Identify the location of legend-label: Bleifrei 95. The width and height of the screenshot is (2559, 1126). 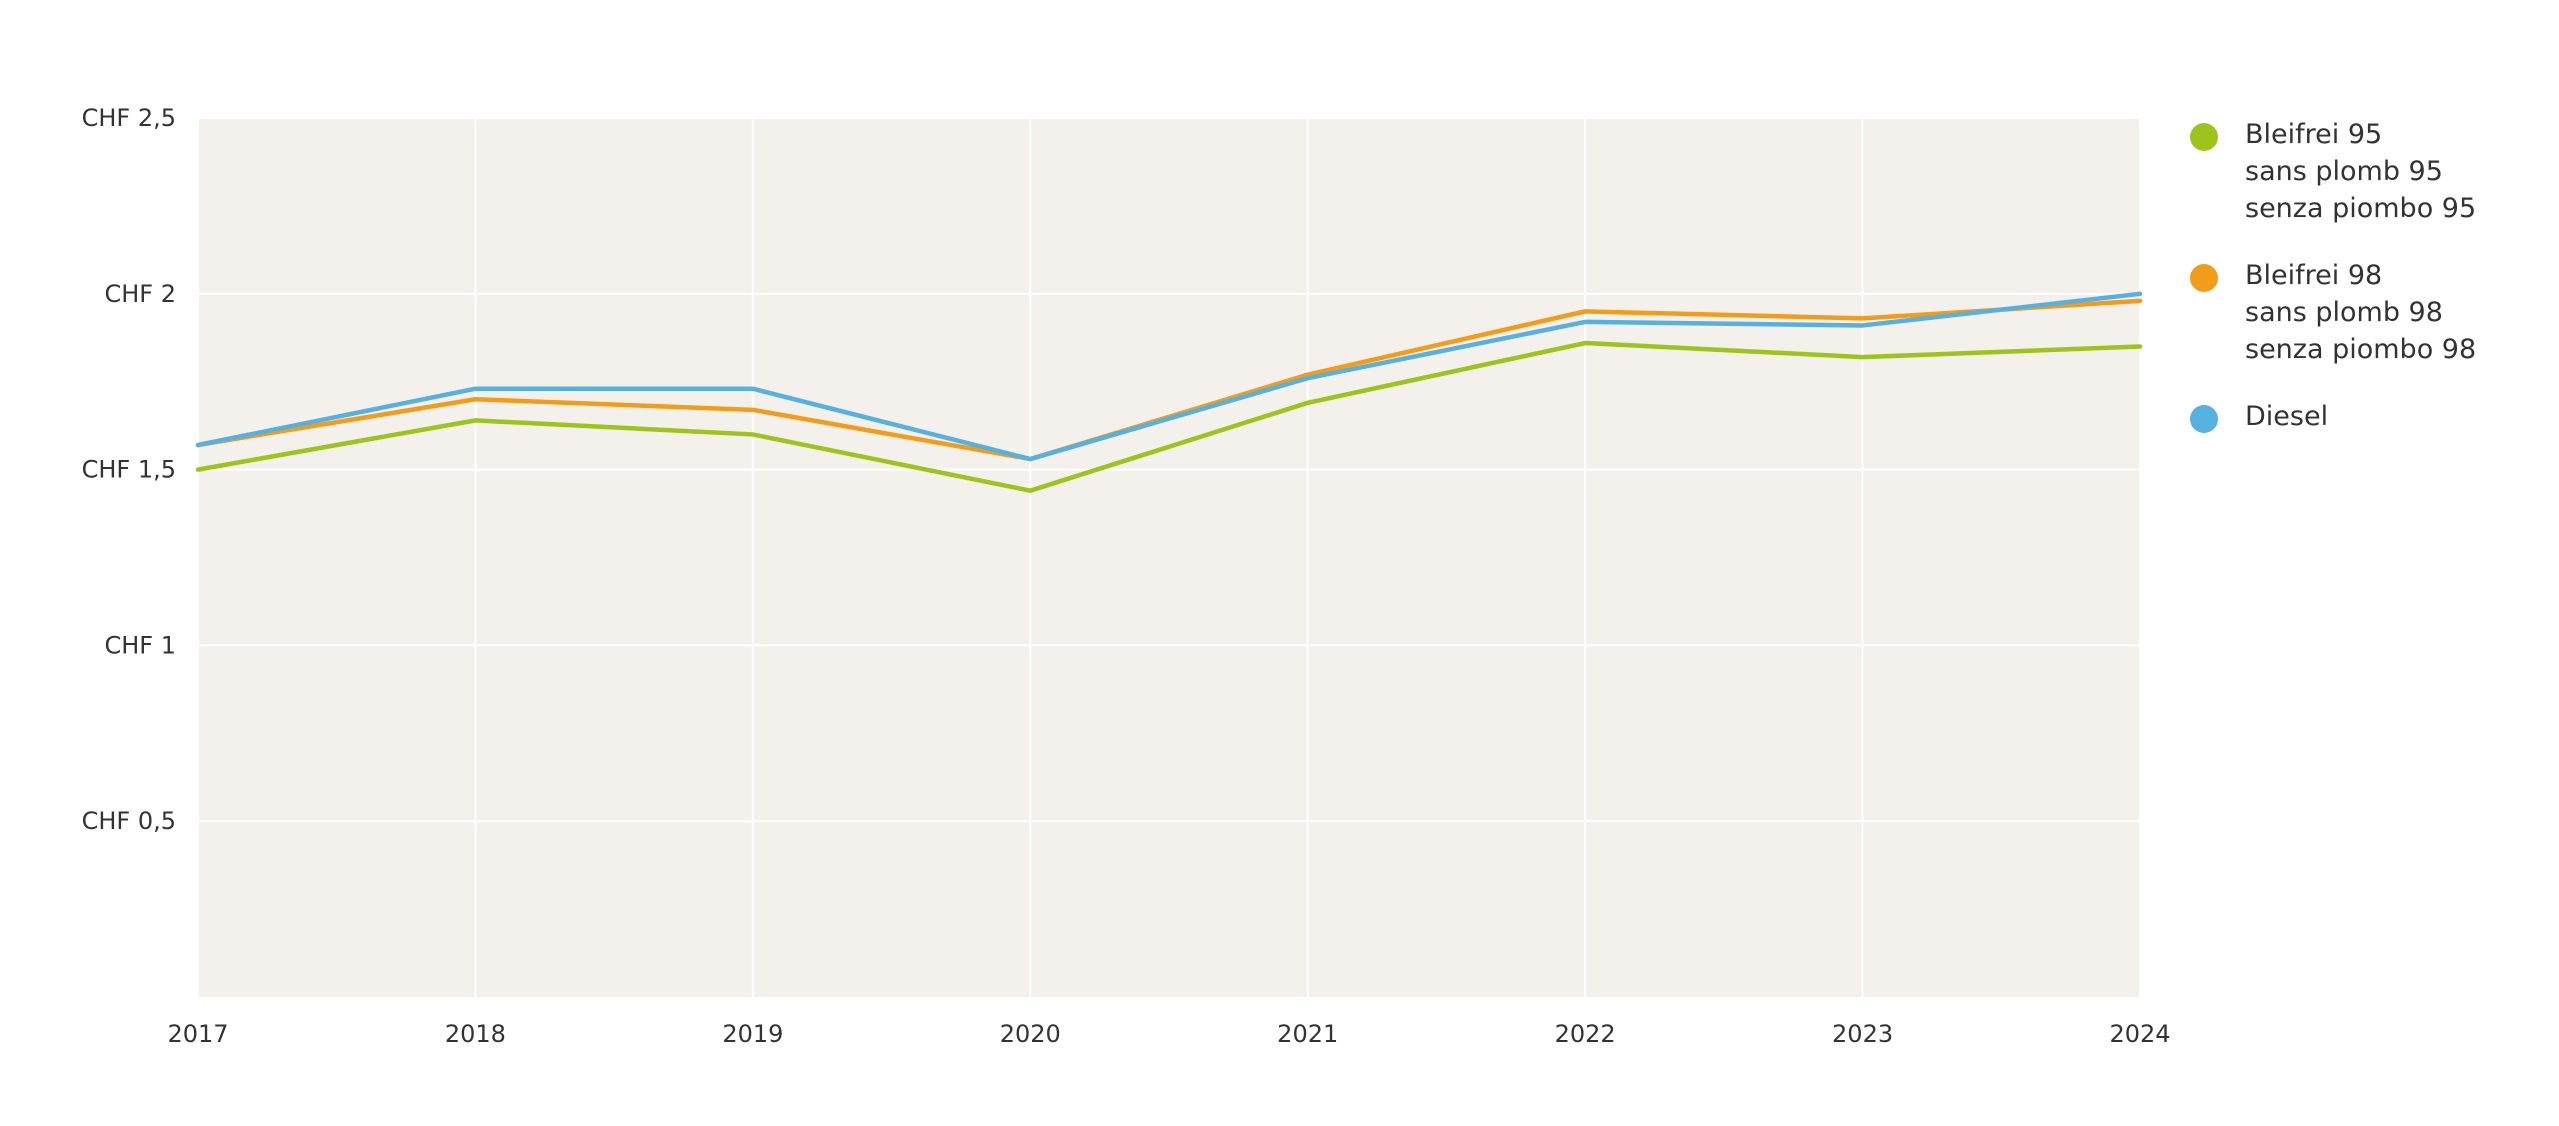
(2314, 134).